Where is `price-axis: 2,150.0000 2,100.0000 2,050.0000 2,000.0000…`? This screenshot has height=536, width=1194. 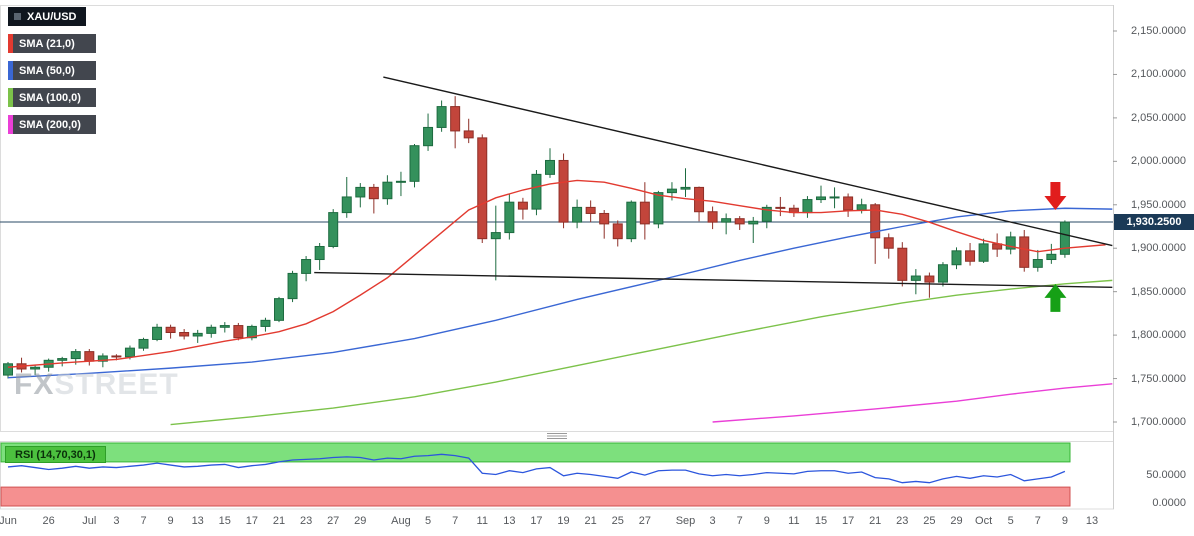
price-axis: 2,150.0000 2,100.0000 2,050.0000 2,000.0000… is located at coordinates (1153, 268).